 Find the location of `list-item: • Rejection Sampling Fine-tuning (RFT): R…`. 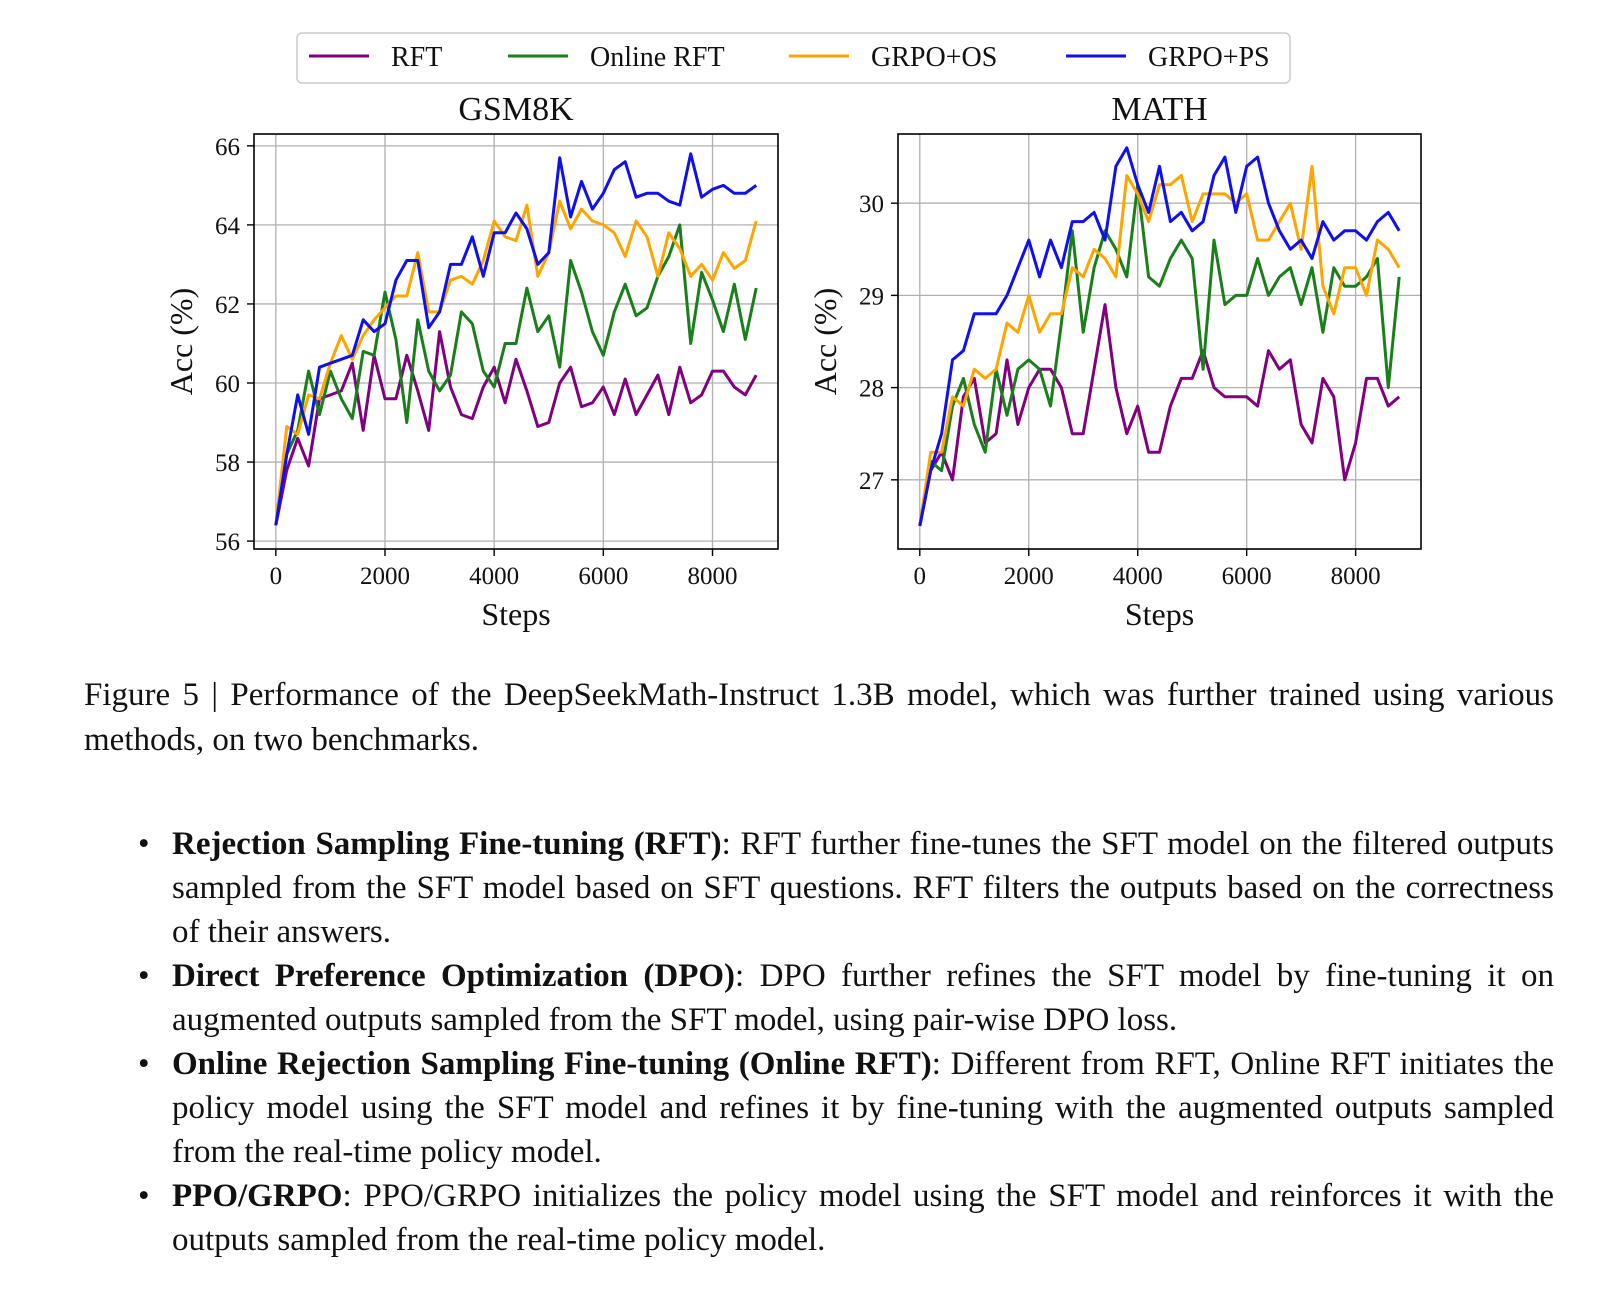

list-item: • Rejection Sampling Fine-tuning (RFT): R… is located at coordinates (842, 888).